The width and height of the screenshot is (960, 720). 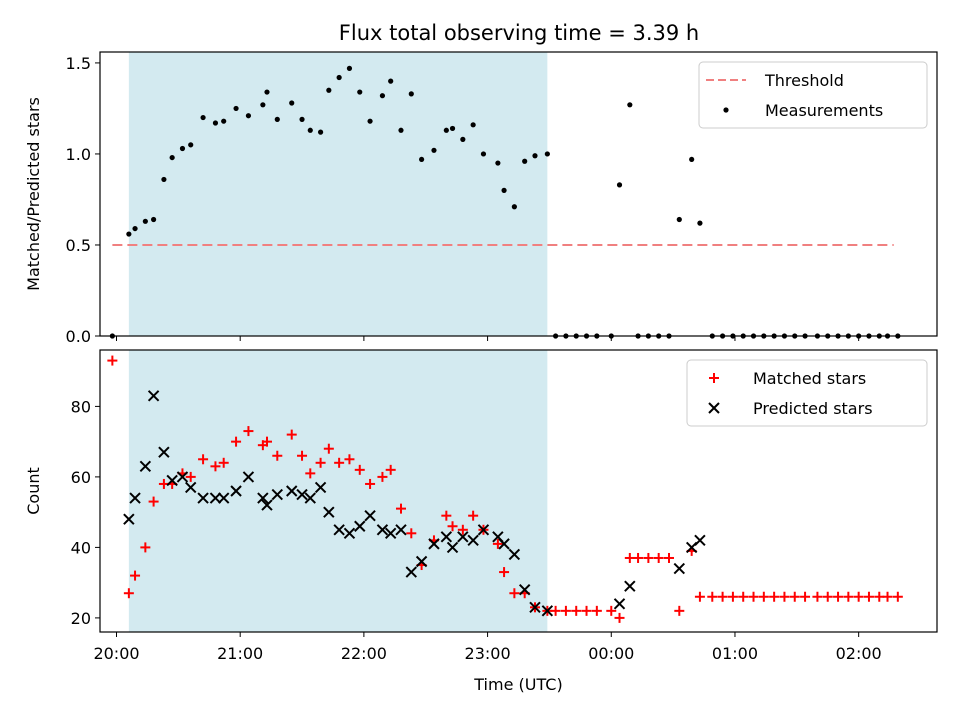 I want to click on x-tick-label: 21:00, so click(x=240, y=653).